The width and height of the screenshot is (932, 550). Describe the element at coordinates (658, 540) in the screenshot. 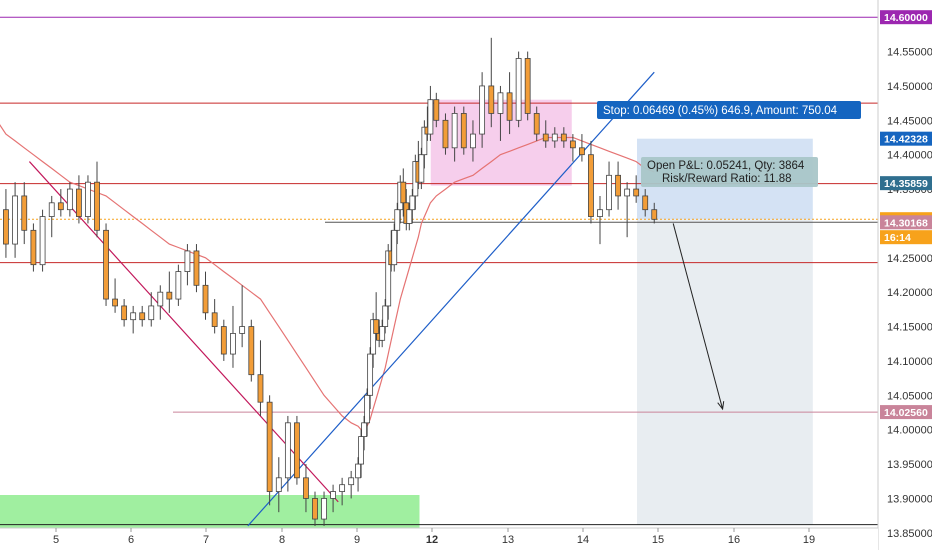

I see `x-tick-label-8: 15` at that location.